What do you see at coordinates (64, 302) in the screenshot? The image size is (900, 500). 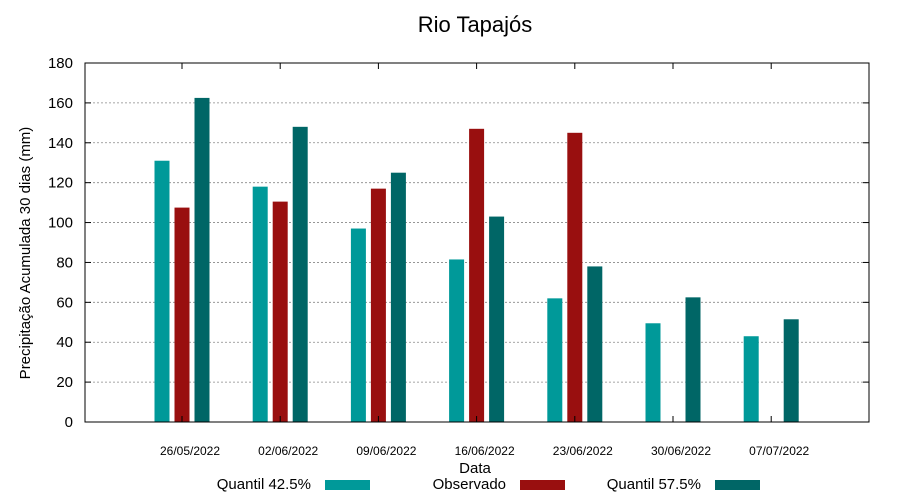 I see `y-tick-label: 60` at bounding box center [64, 302].